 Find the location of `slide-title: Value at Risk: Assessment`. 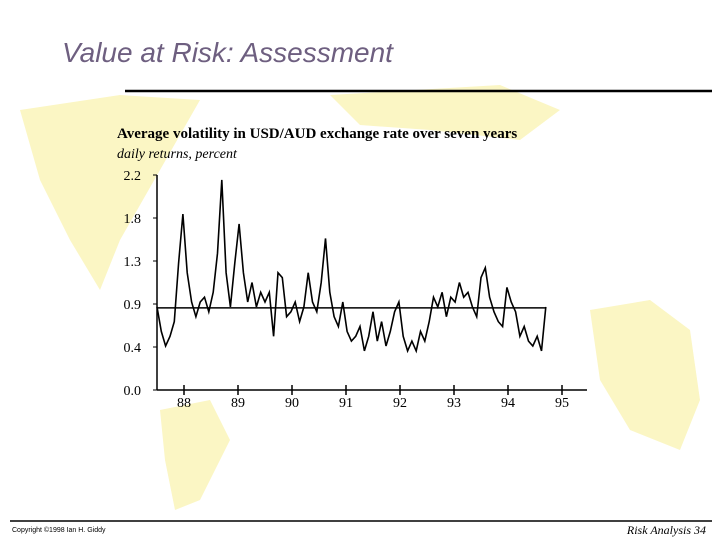

slide-title: Value at Risk: Assessment is located at coordinates (228, 52).